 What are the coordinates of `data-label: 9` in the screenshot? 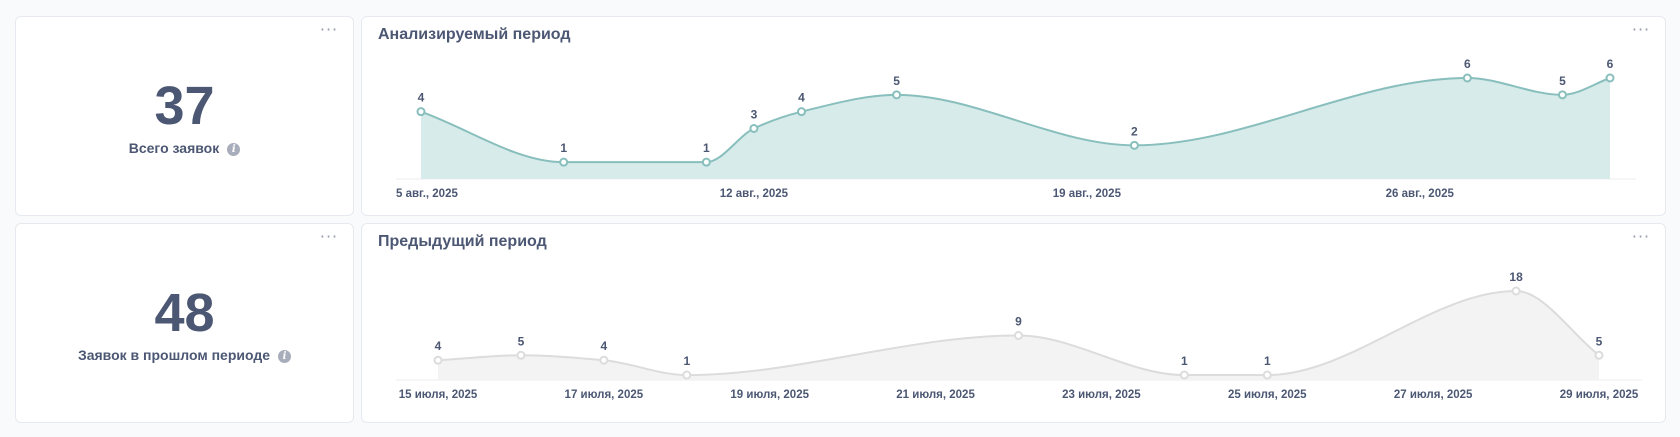 It's located at (1018, 322).